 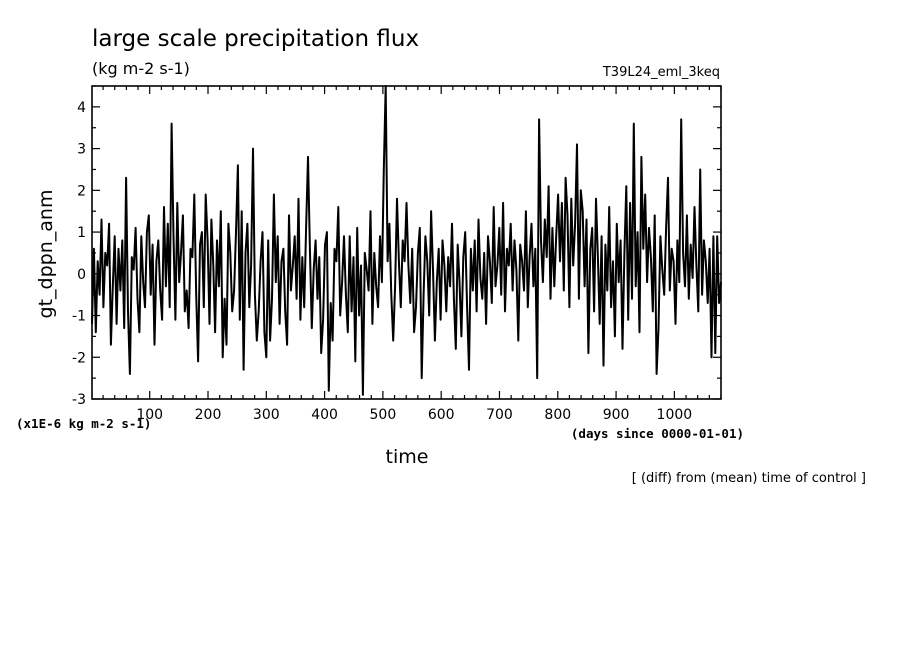 What do you see at coordinates (675, 415) in the screenshot?
I see `x-tick-label: 1000` at bounding box center [675, 415].